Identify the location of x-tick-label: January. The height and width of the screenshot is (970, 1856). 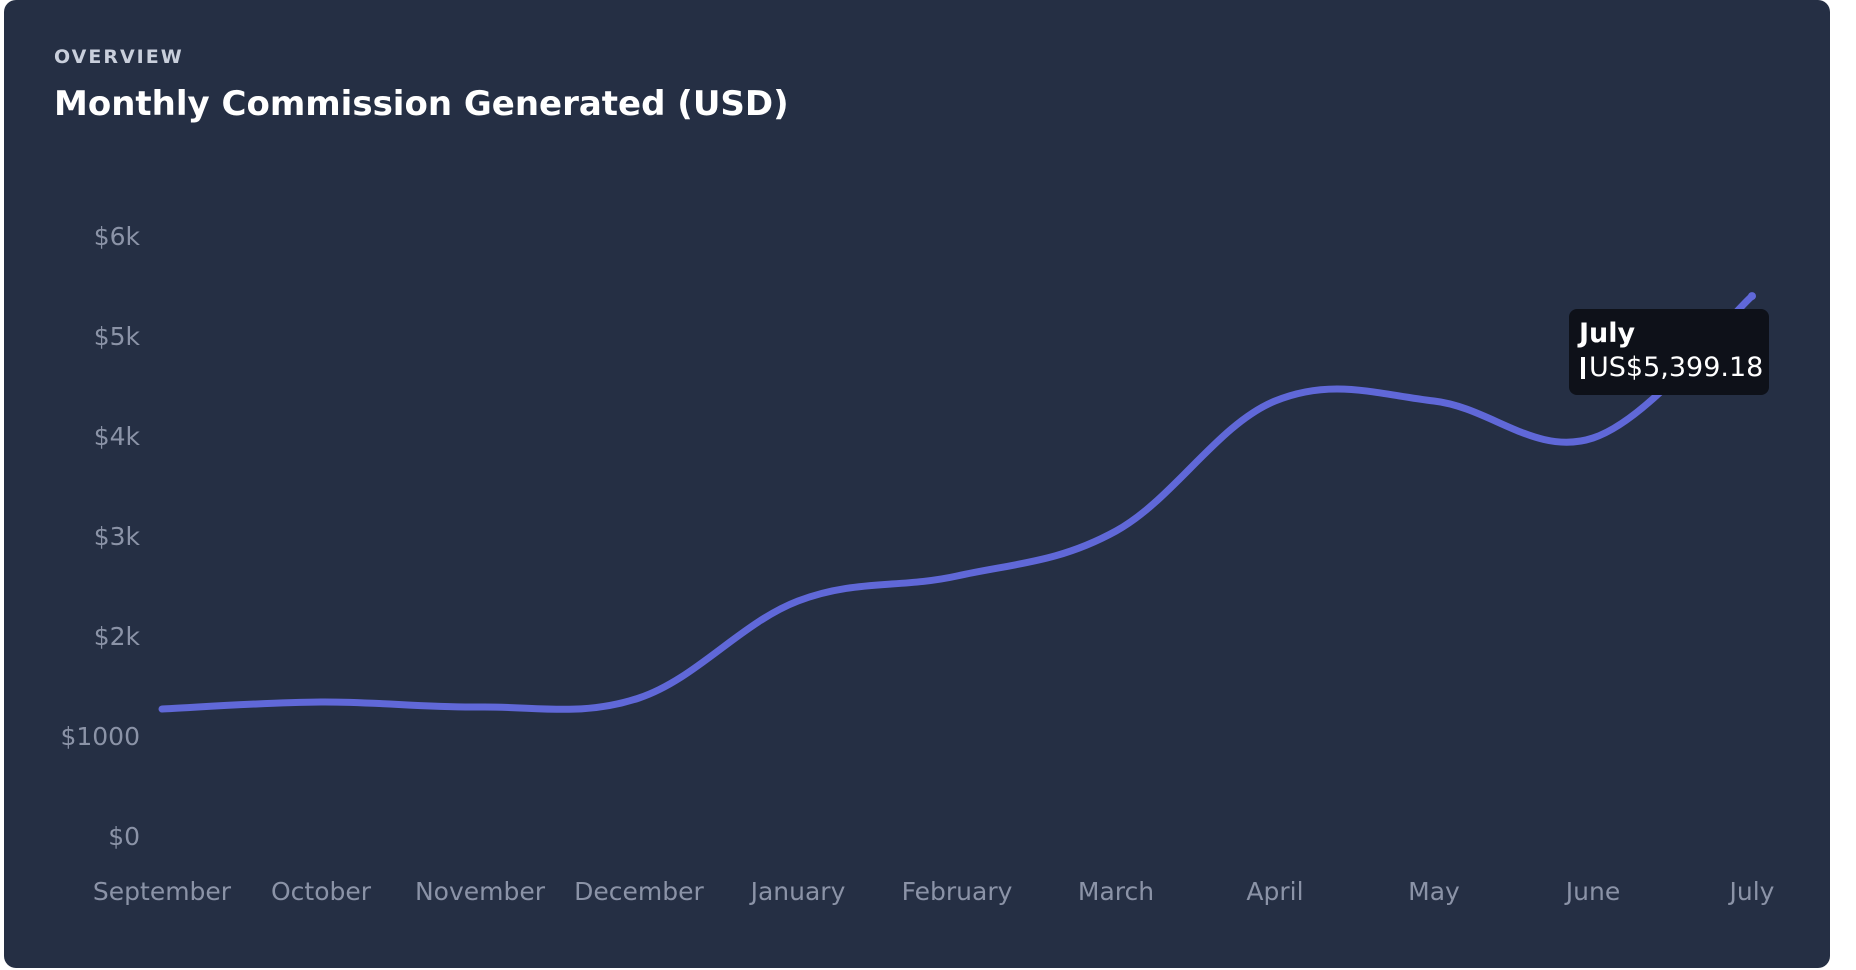
(797, 891).